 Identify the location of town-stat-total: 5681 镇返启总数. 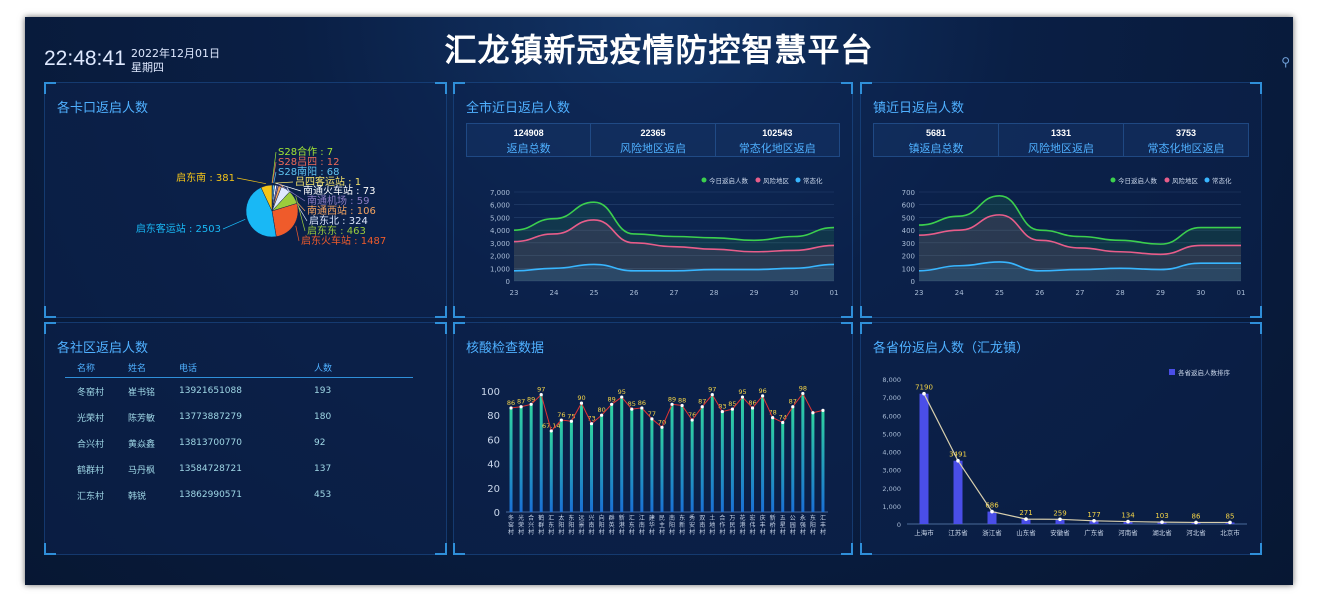
(936, 140).